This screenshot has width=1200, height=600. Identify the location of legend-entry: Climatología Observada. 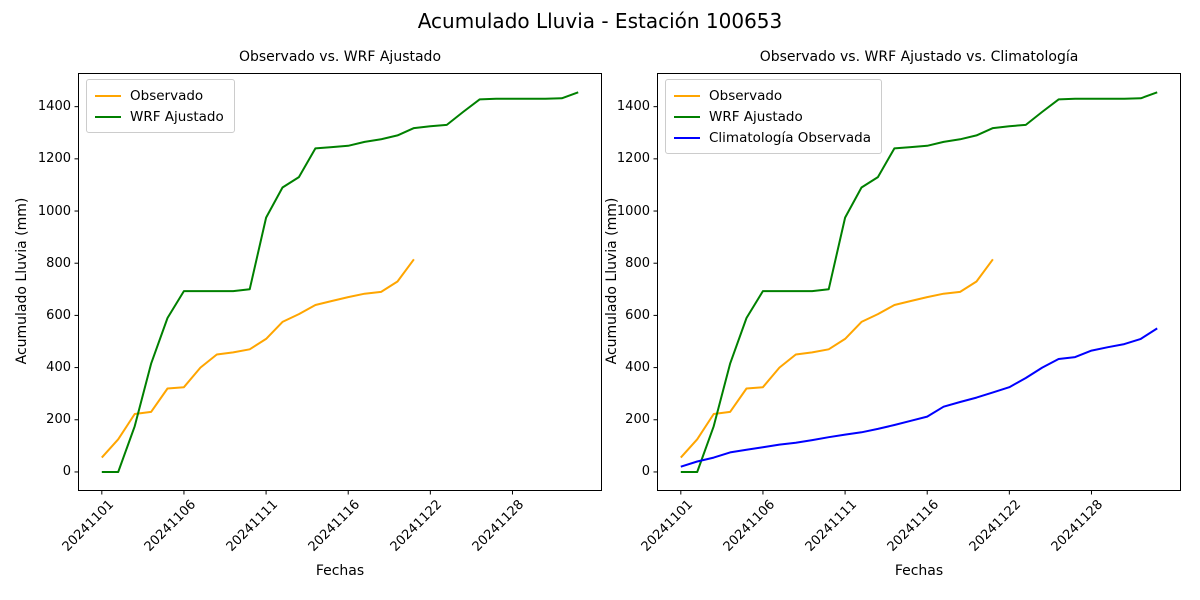
(772, 137).